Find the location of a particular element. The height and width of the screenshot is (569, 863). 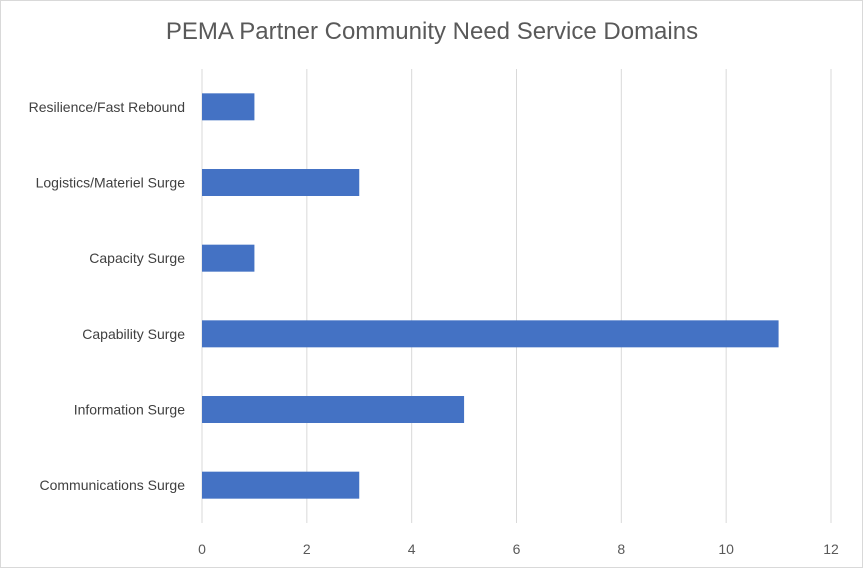

x-tick-label: 12 is located at coordinates (831, 549).